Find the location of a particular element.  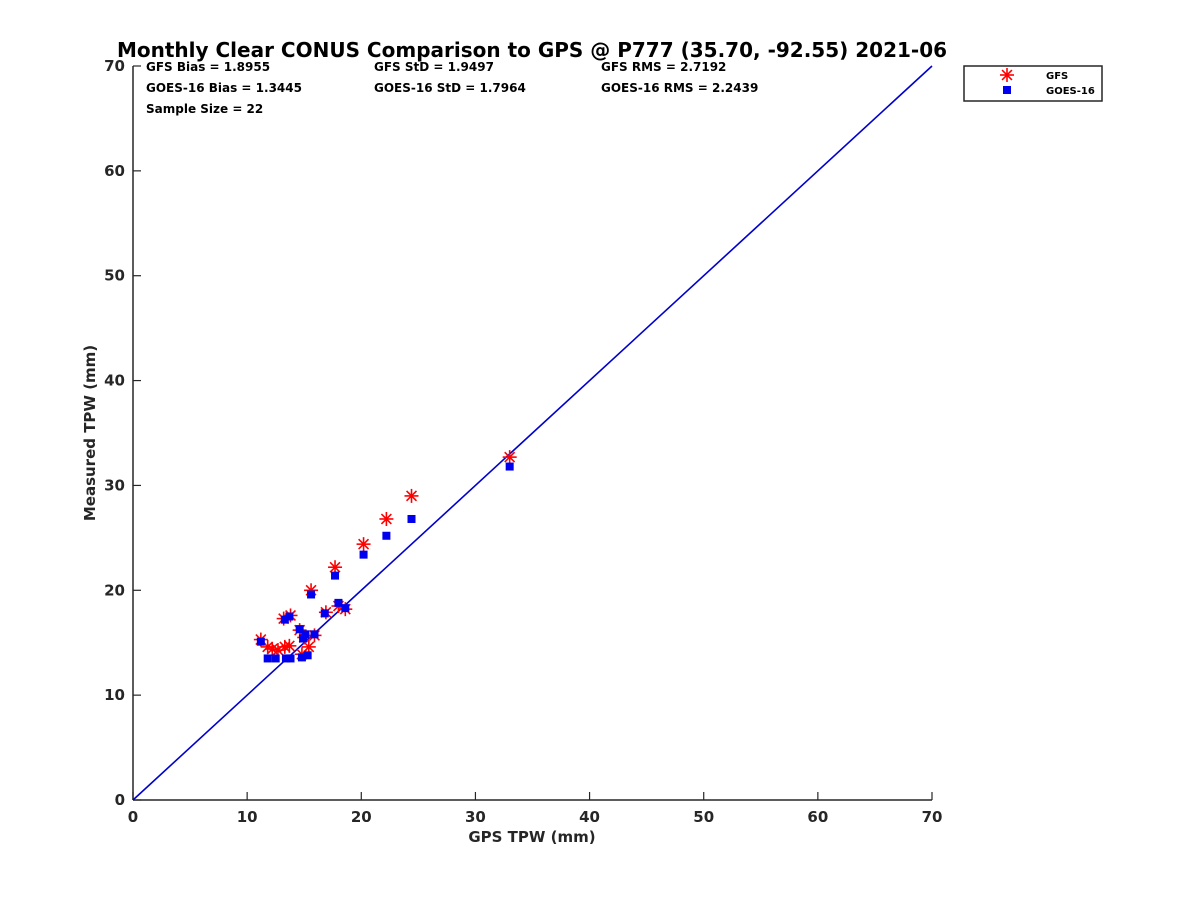

legend: GFS GOES-16 is located at coordinates (1033, 83).